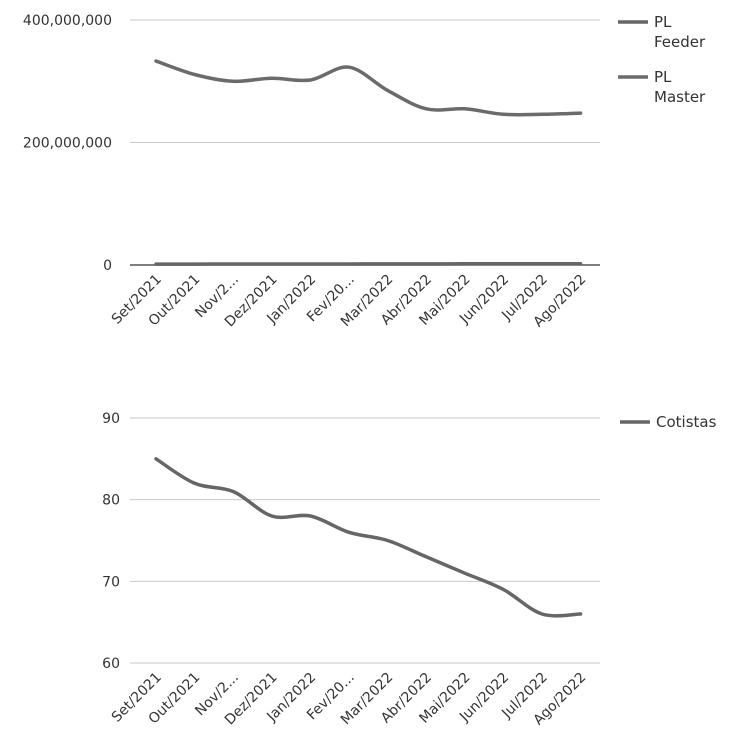 Image resolution: width=740 pixels, height=739 pixels. I want to click on y-tick-label: 90, so click(111, 419).